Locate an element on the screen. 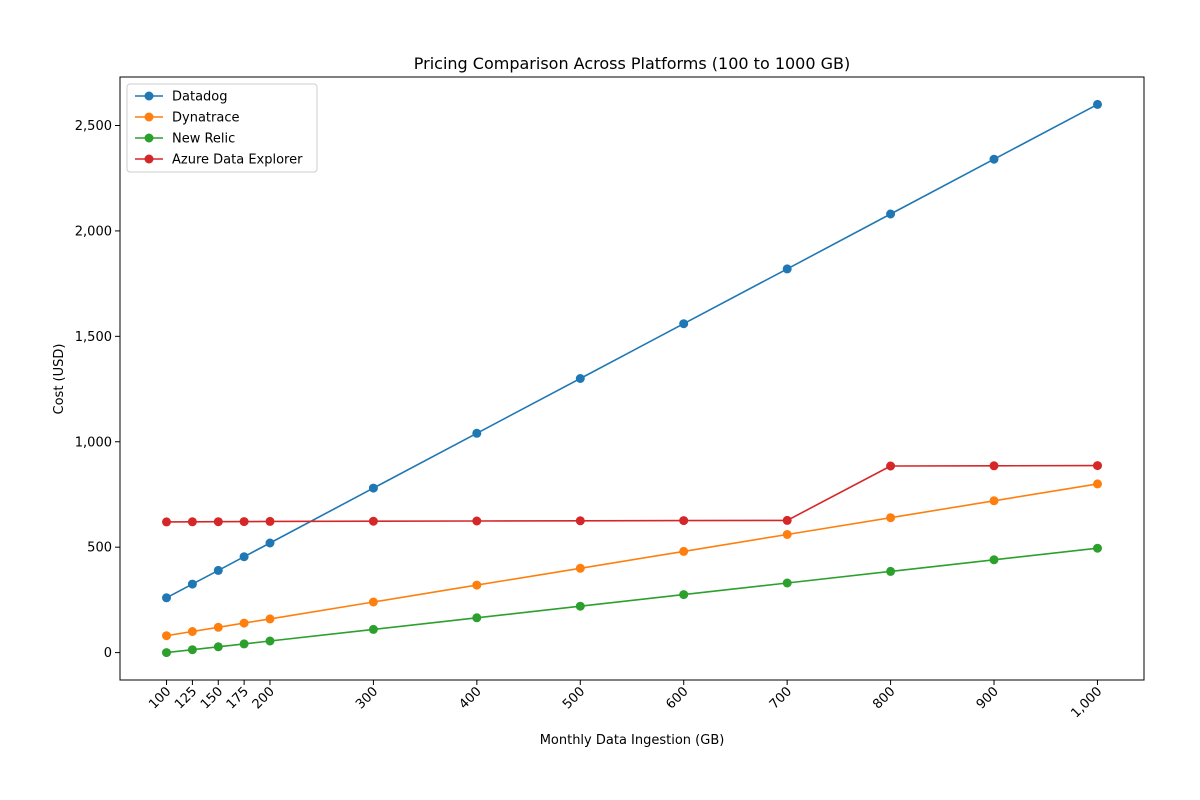 This screenshot has width=1200, height=800. y-tick-label: 1,000 is located at coordinates (93, 442).